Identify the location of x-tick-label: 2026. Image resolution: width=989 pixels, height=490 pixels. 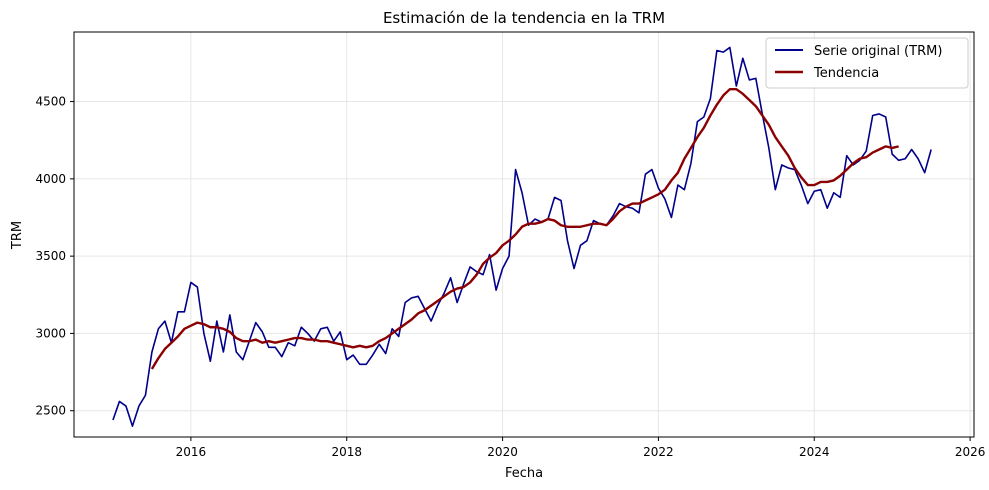
(970, 452).